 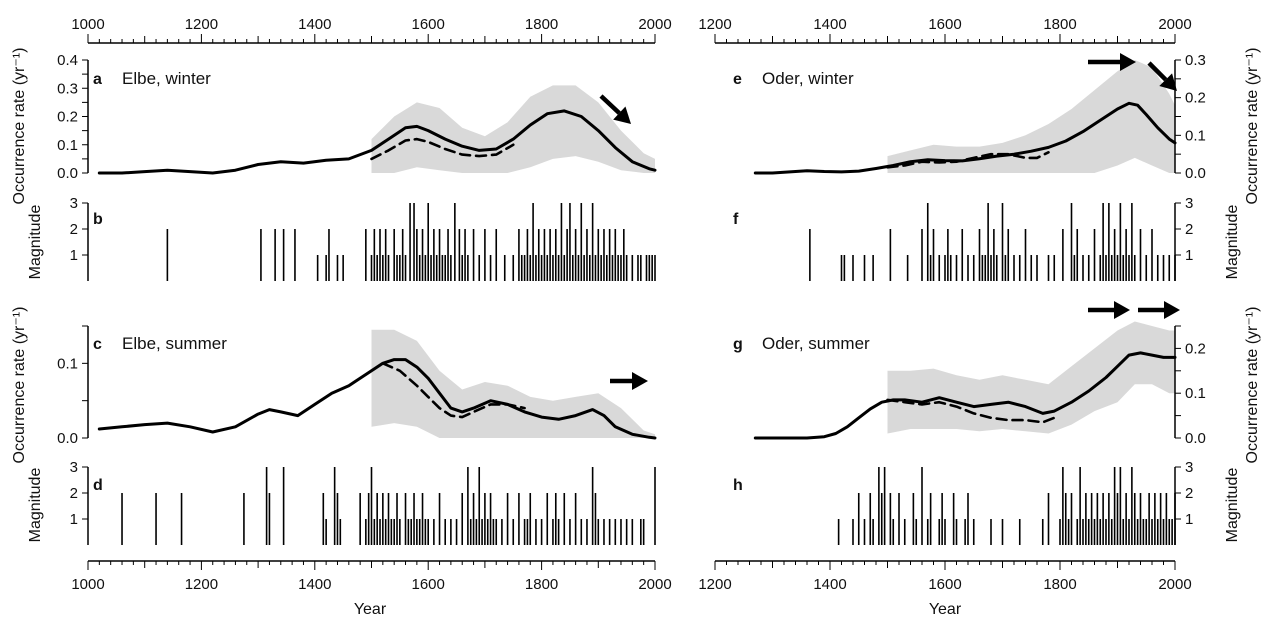 I want to click on dashed-line-e, so click(x=968, y=160).